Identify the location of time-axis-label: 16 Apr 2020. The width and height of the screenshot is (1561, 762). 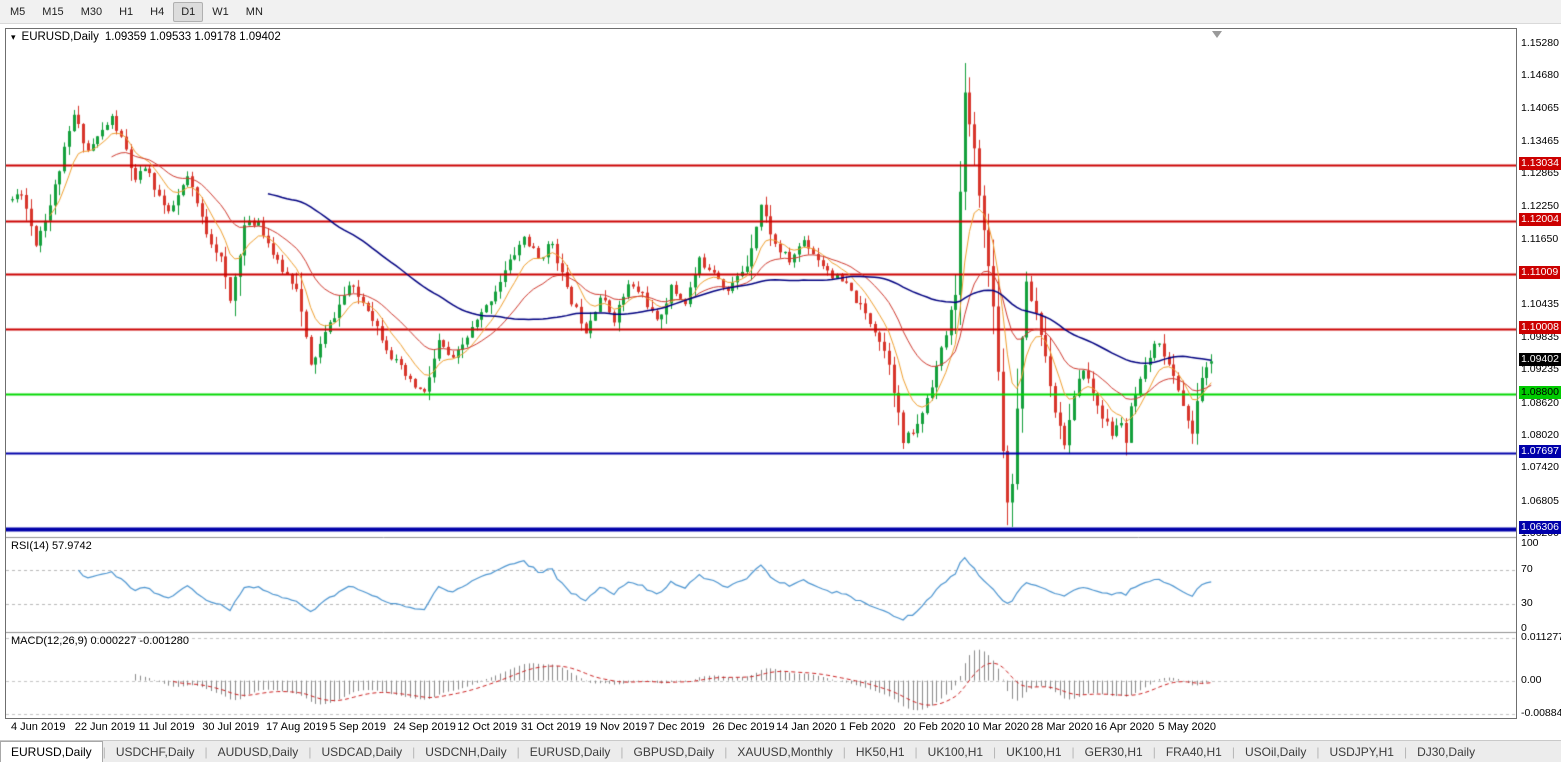
(1124, 727).